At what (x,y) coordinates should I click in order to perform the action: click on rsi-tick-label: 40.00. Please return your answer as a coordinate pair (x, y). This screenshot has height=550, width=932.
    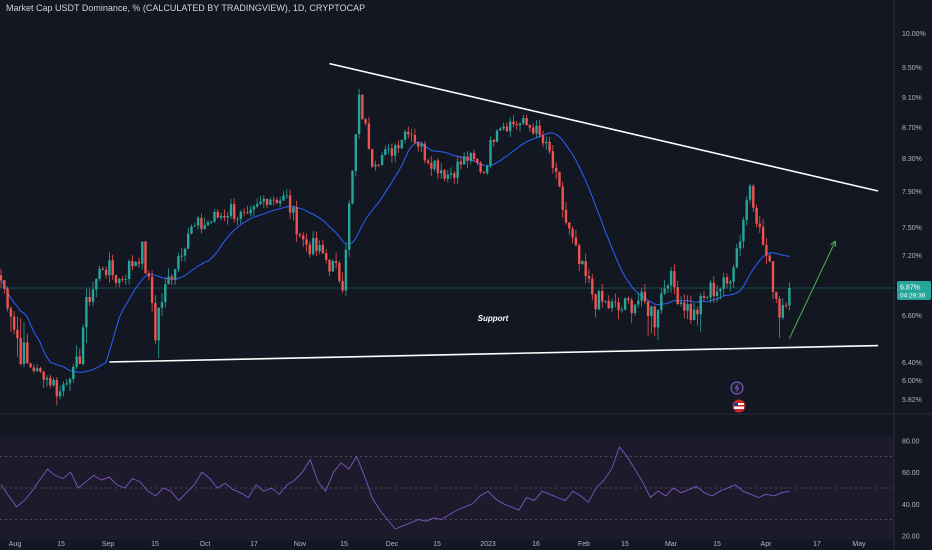
    Looking at the image, I should click on (911, 505).